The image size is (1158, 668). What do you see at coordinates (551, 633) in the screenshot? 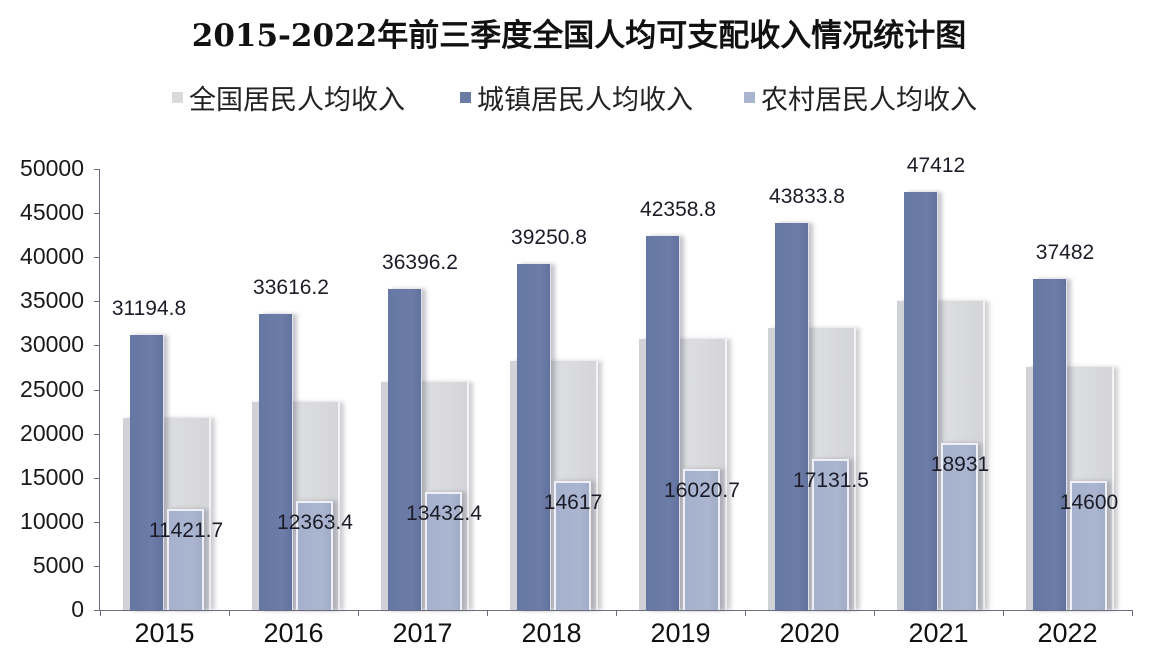
I see `x-tick-label: 2018` at bounding box center [551, 633].